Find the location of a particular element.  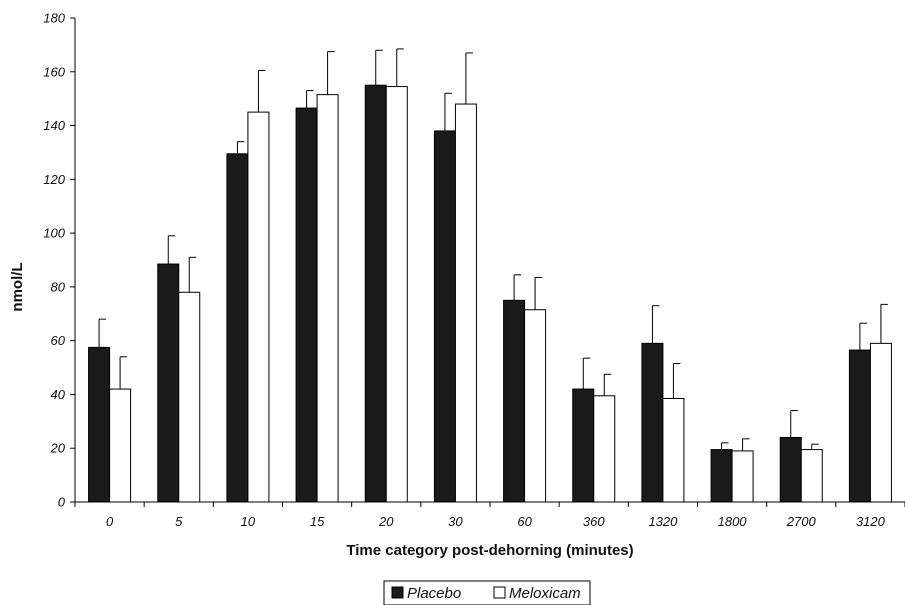

legend: Placebo Meloxicam is located at coordinates (487, 592).